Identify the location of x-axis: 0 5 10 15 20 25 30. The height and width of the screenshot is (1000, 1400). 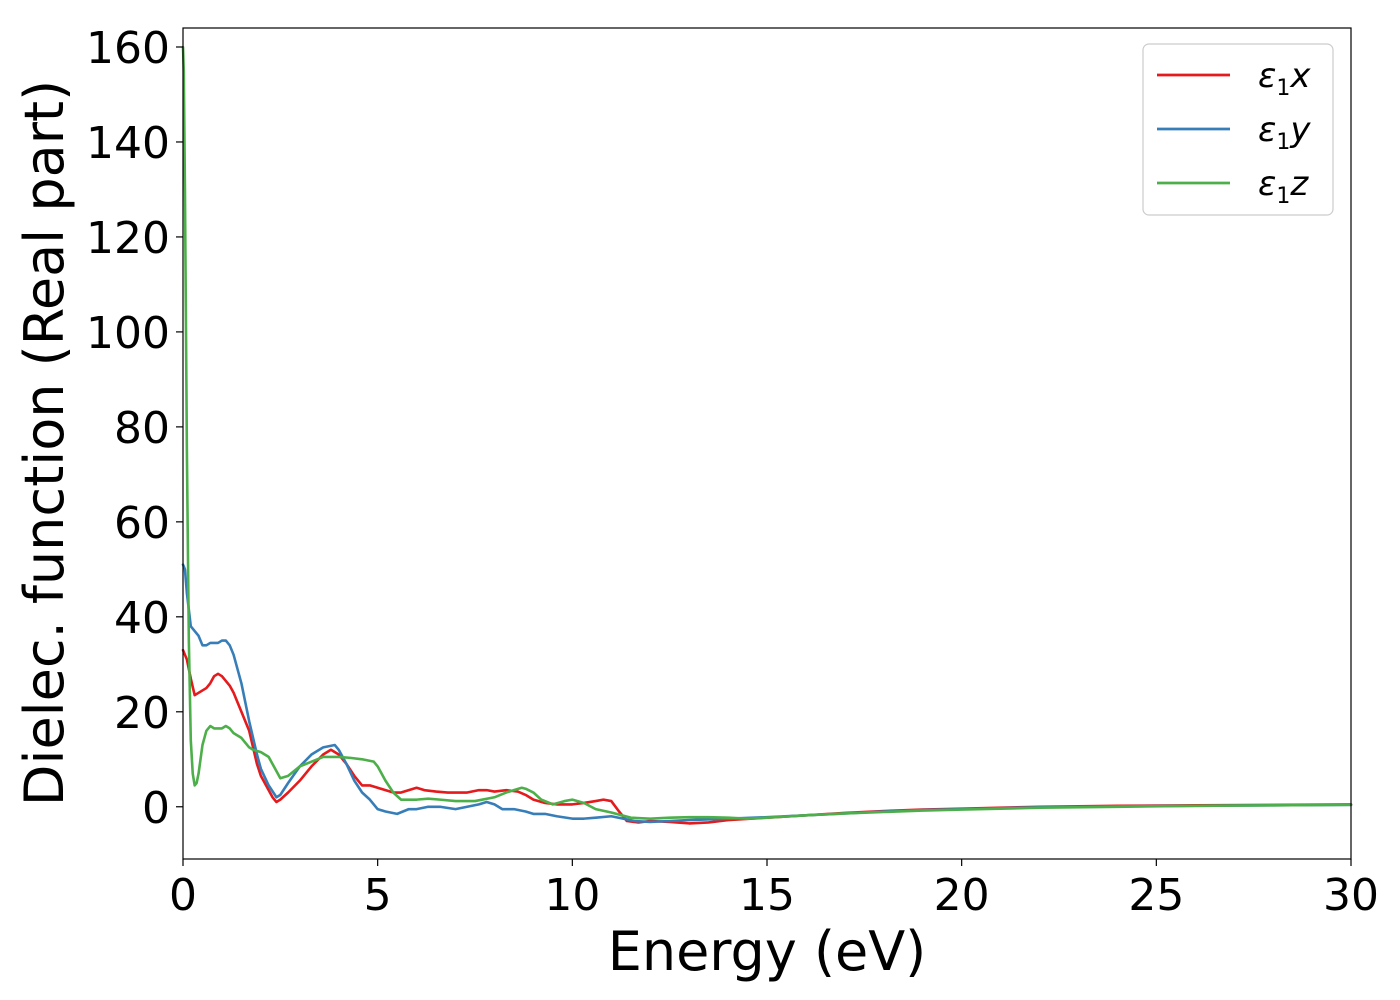
(774, 890).